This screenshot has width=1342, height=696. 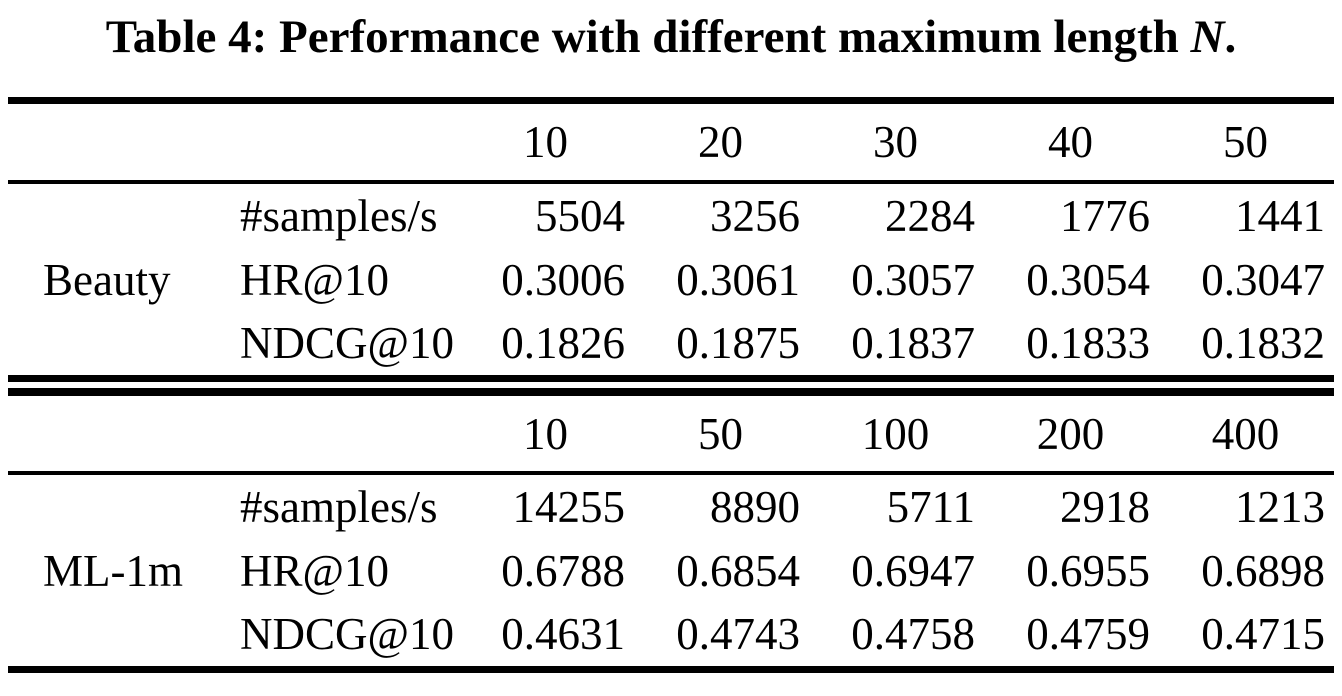 What do you see at coordinates (563, 343) in the screenshot?
I see `table-cell: 0.1826` at bounding box center [563, 343].